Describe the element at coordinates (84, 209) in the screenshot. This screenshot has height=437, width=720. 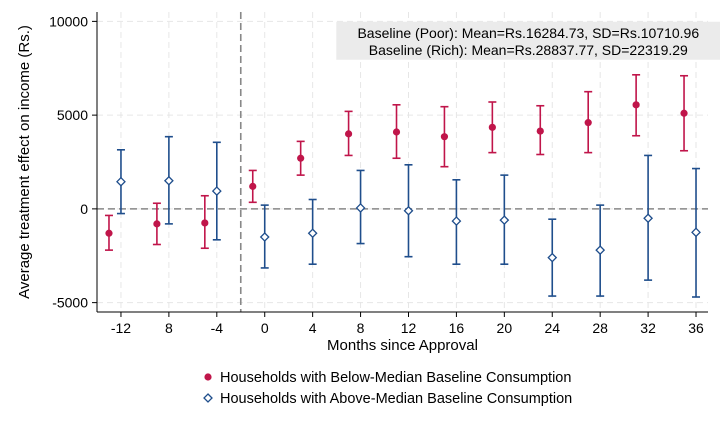
I see `y-tick-label: 0` at that location.